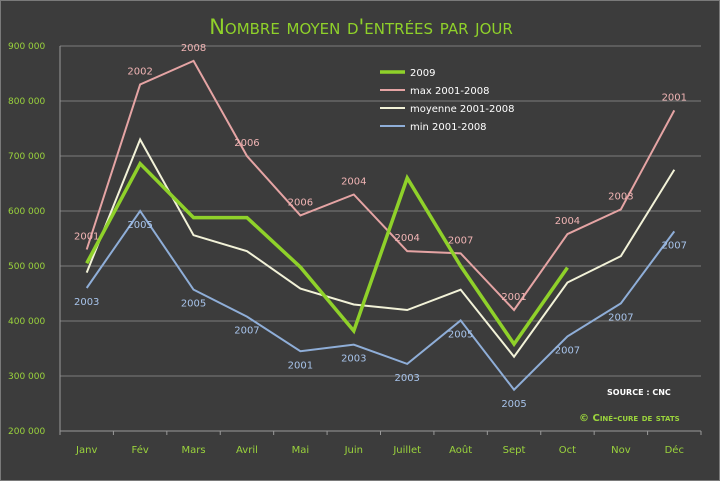 This screenshot has height=481, width=720. What do you see at coordinates (361, 27) in the screenshot?
I see `chart-title: Nombre moyen d'entrées par jour` at bounding box center [361, 27].